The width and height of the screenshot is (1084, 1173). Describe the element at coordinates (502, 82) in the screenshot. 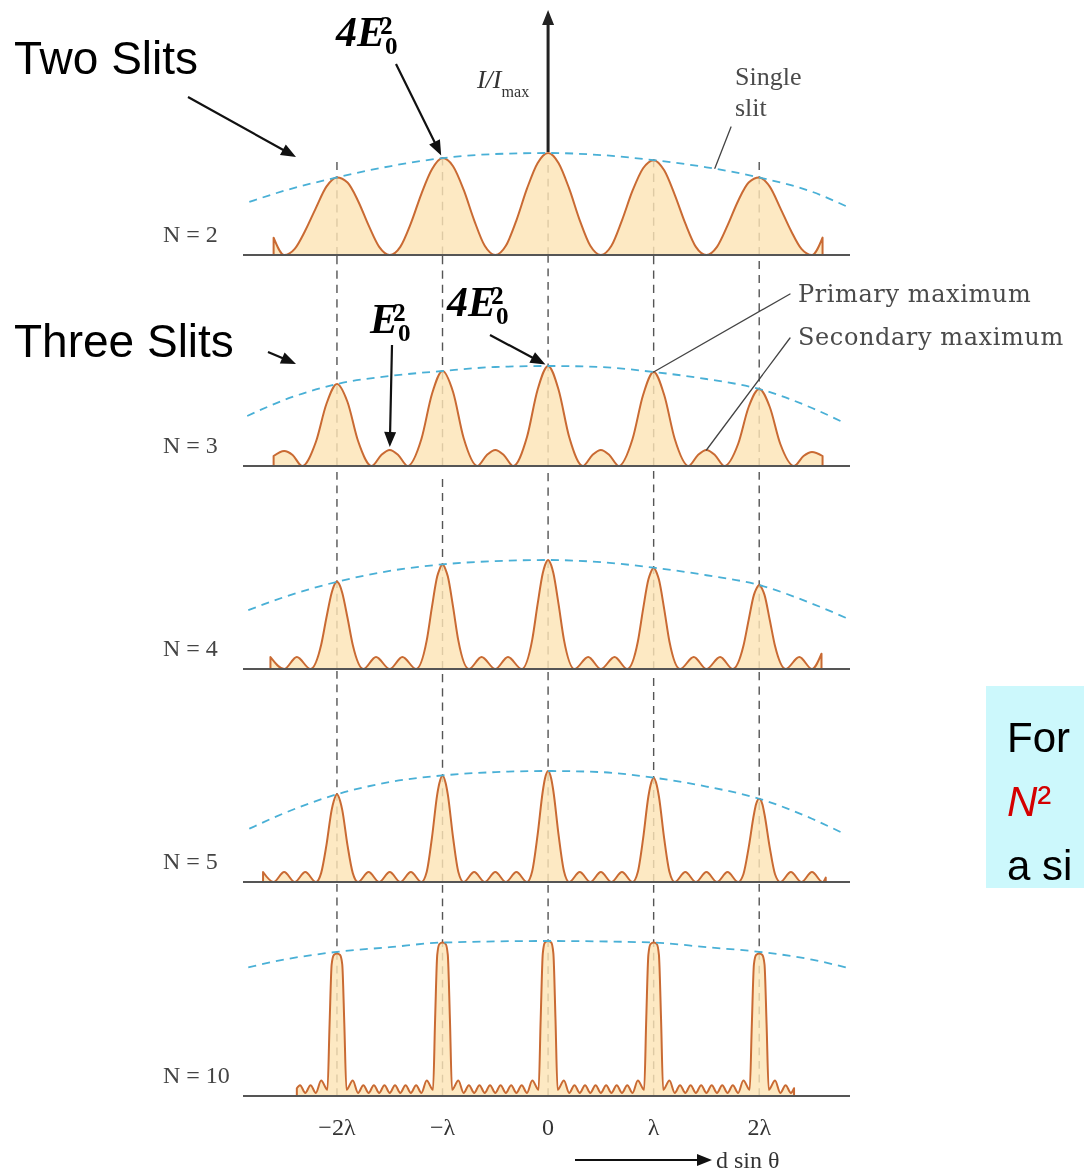

I see `y-axis-title: I/I$_{max}$` at that location.